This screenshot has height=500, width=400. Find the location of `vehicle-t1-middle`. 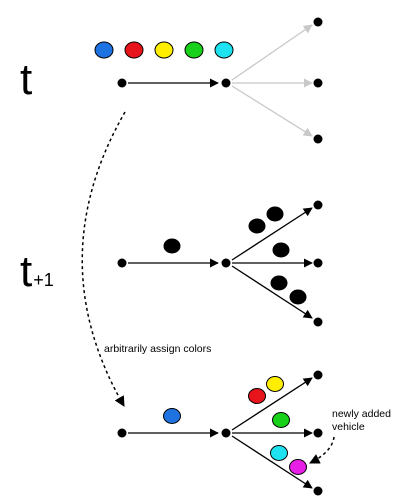

vehicle-t1-middle is located at coordinates (281, 250).